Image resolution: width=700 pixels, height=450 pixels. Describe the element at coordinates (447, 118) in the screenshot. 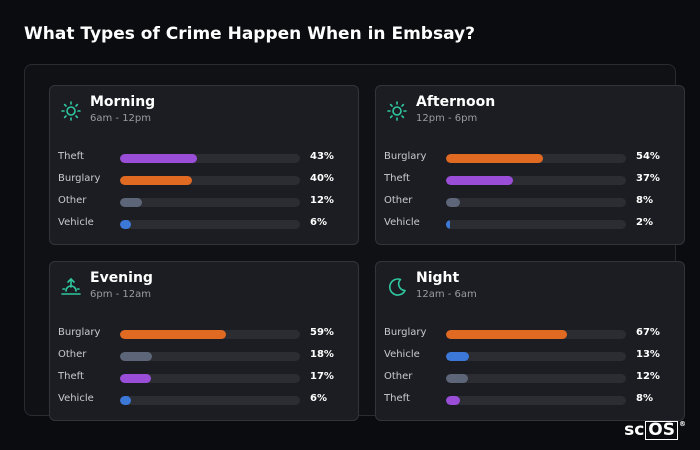

I see `card-subtitle: 12pm - 6pm` at that location.